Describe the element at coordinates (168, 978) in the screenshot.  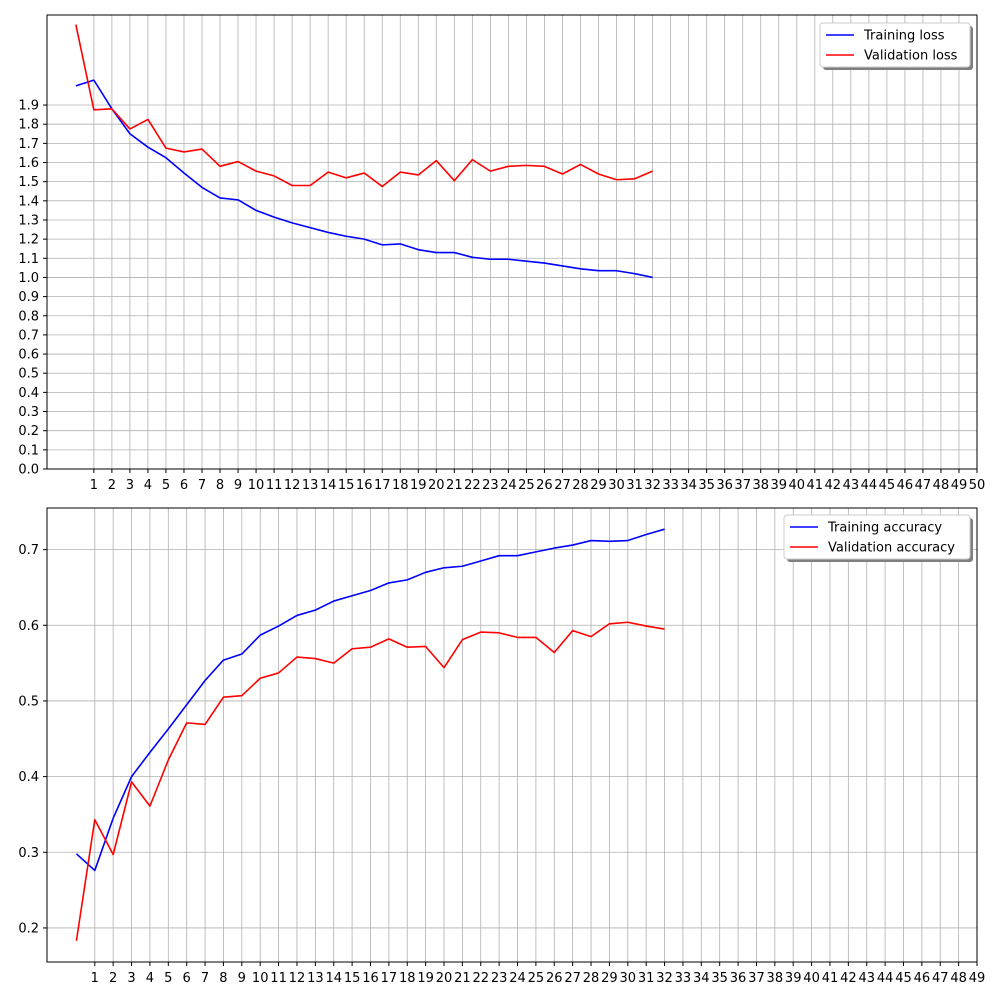
I see `x-tick-label: 5` at that location.